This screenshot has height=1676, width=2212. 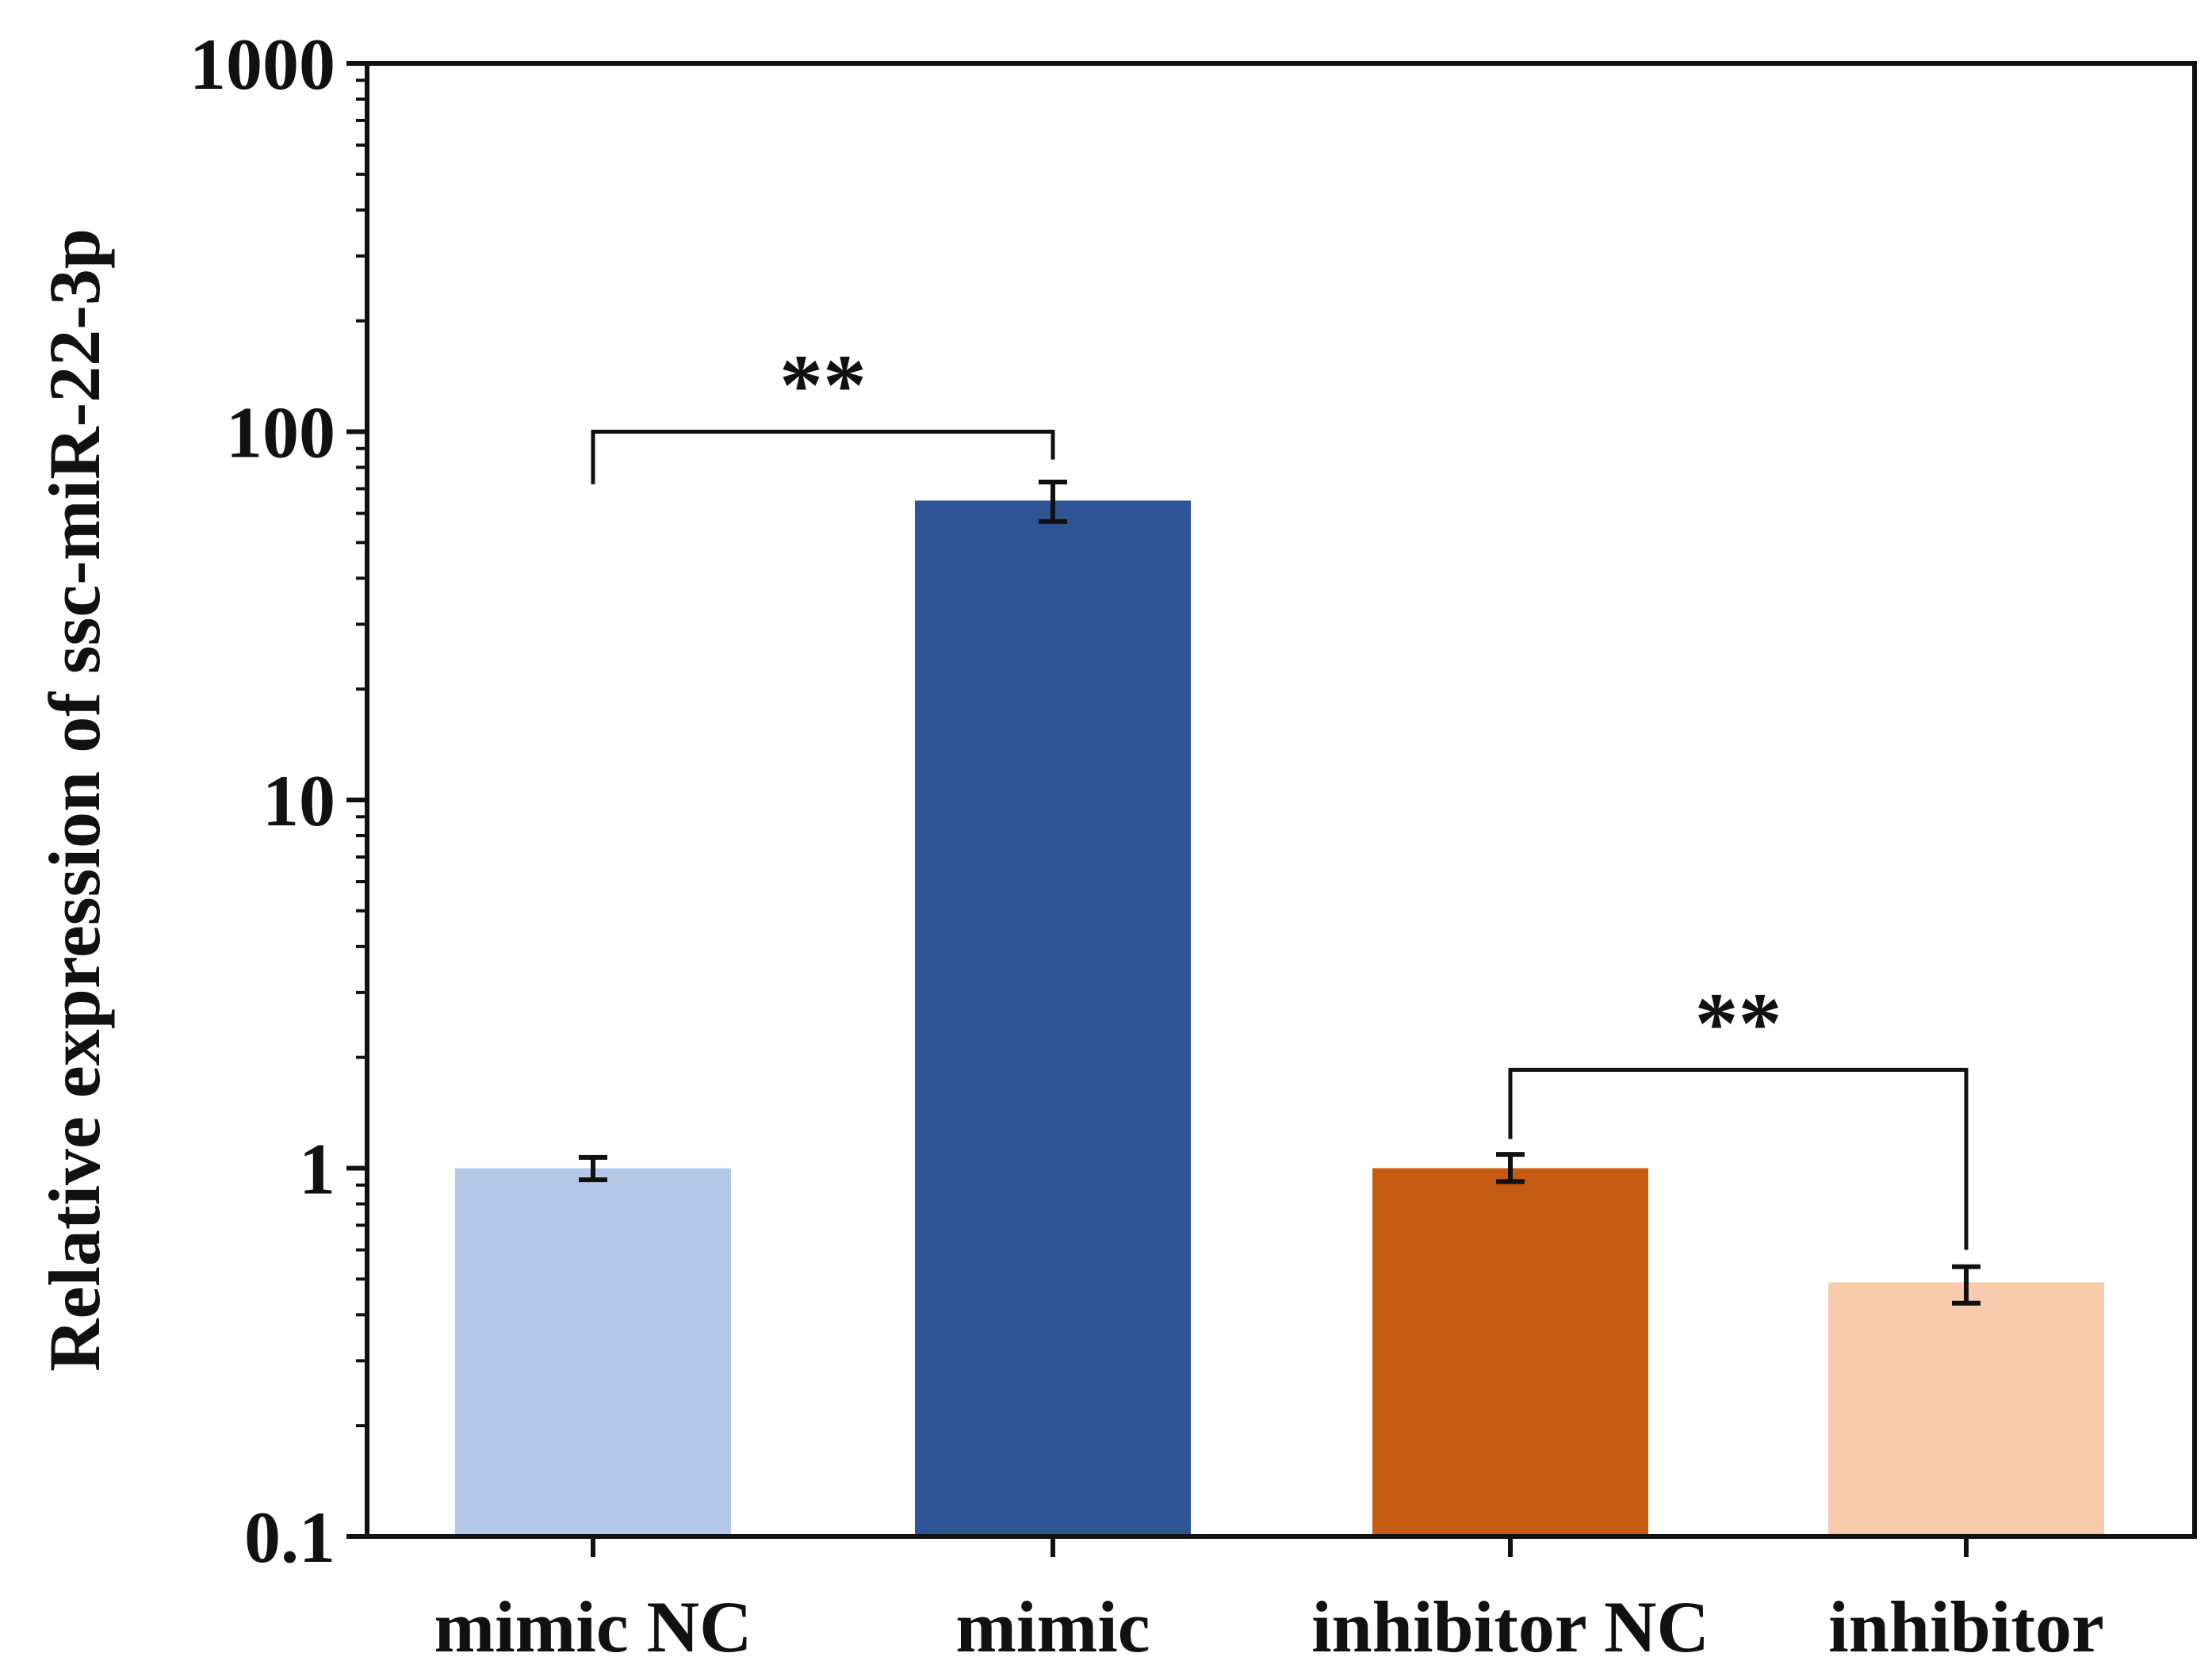 I want to click on x-category-label: inhibitor NC, so click(x=1510, y=1626).